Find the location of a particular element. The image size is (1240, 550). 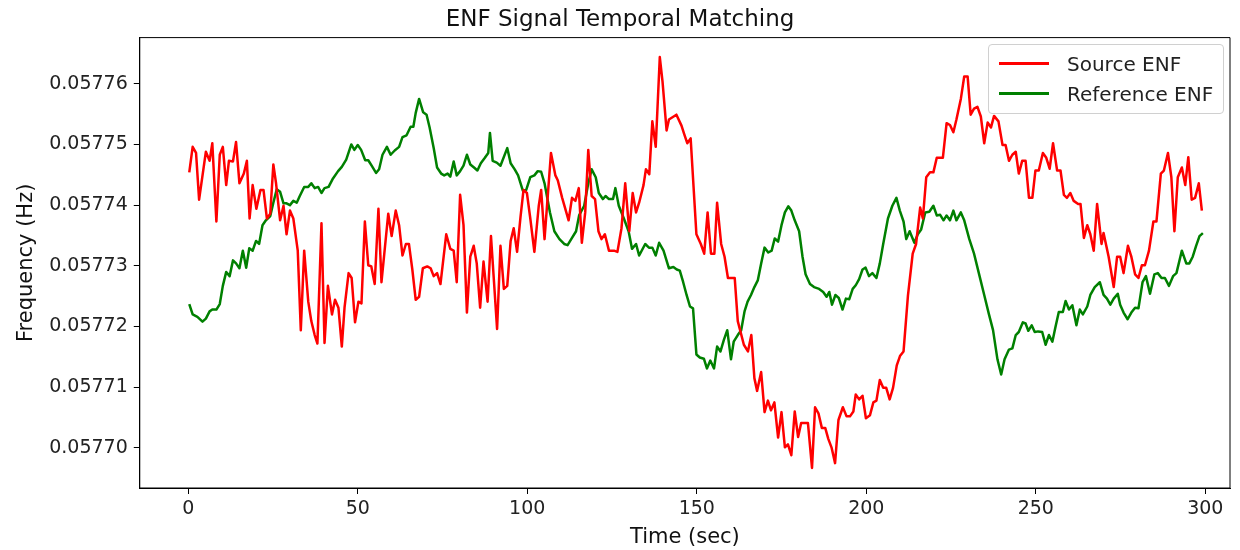

y-tick-label: 0.05773 is located at coordinates (88, 263).